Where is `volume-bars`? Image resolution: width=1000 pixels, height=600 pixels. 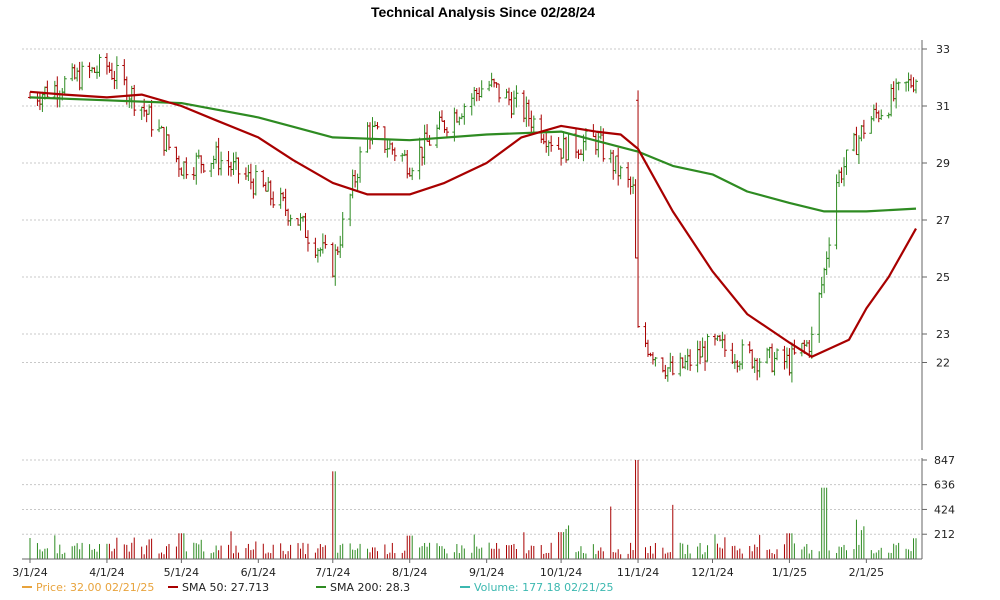
volume-bars is located at coordinates (473, 509).